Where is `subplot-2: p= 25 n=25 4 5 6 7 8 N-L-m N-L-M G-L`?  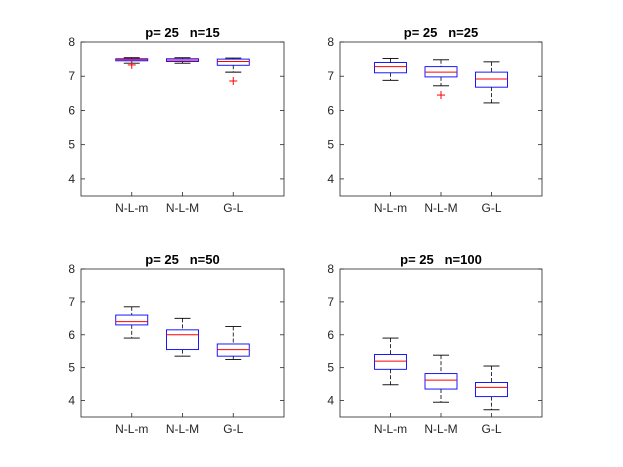 subplot-2: p= 25 n=25 4 5 6 7 8 N-L-m N-L-M G-L is located at coordinates (435, 120).